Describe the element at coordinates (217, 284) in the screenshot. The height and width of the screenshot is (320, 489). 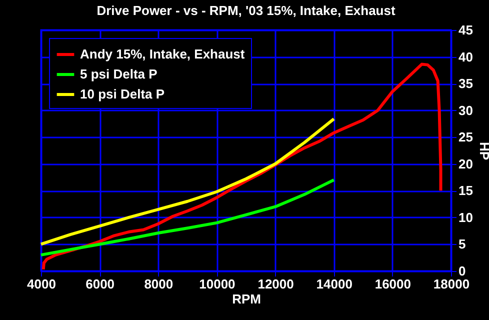
I see `x-tick-label: 10000` at that location.